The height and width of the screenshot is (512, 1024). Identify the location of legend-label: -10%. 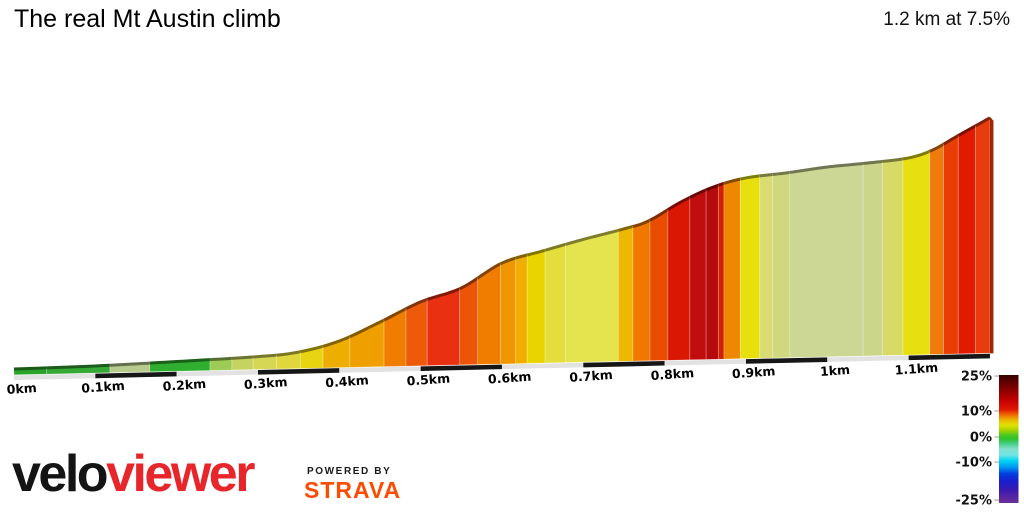
(973, 463).